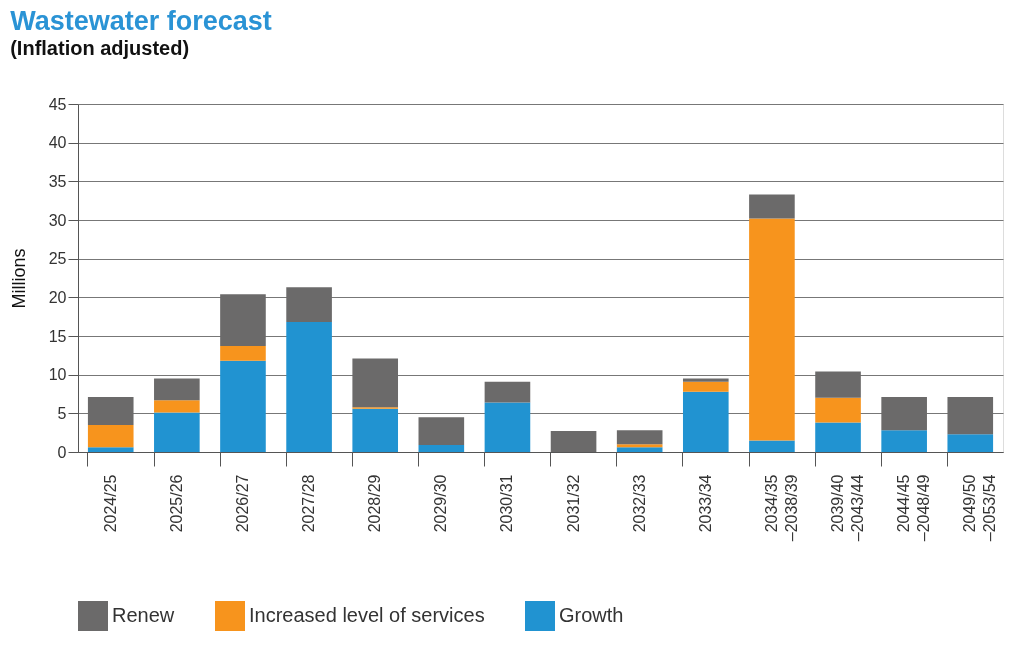 The image size is (1032, 655). Describe the element at coordinates (781, 508) in the screenshot. I see `x-tick-label: 2034/35 –2038/39` at that location.